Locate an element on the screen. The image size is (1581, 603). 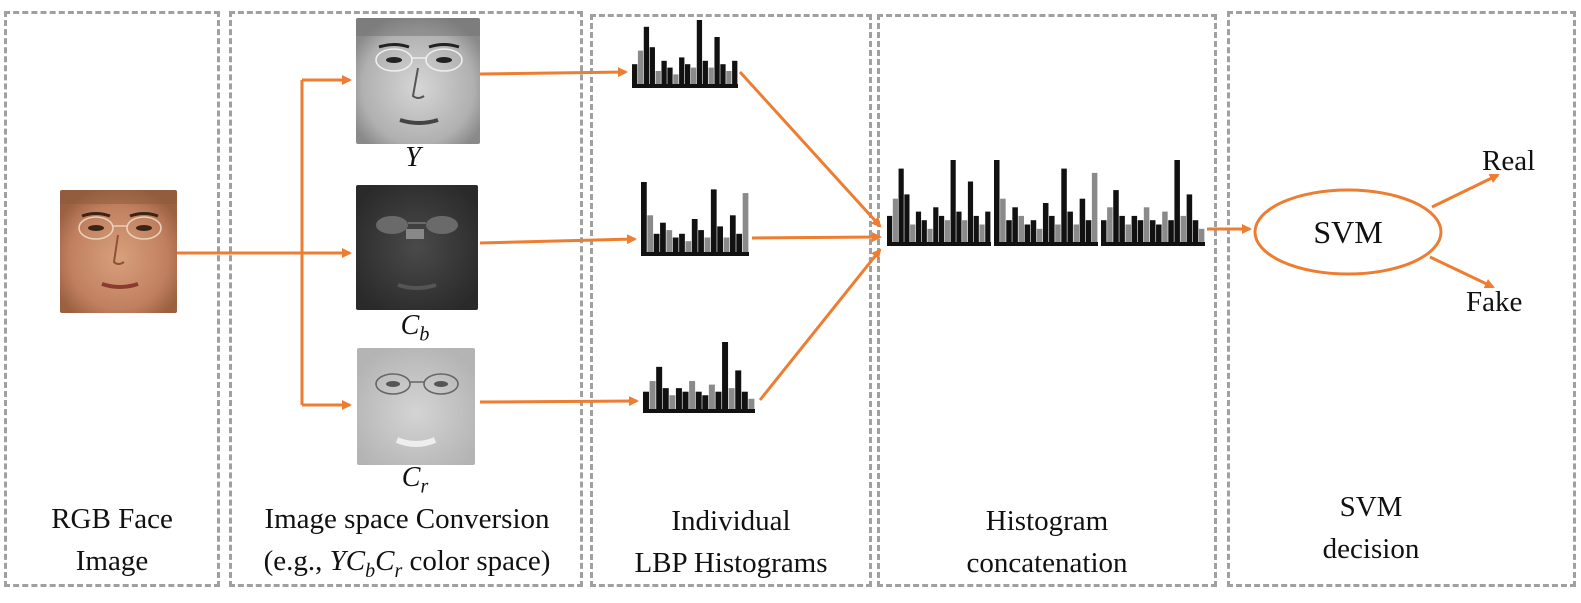
y-hist-baseline is located at coordinates (685, 86).